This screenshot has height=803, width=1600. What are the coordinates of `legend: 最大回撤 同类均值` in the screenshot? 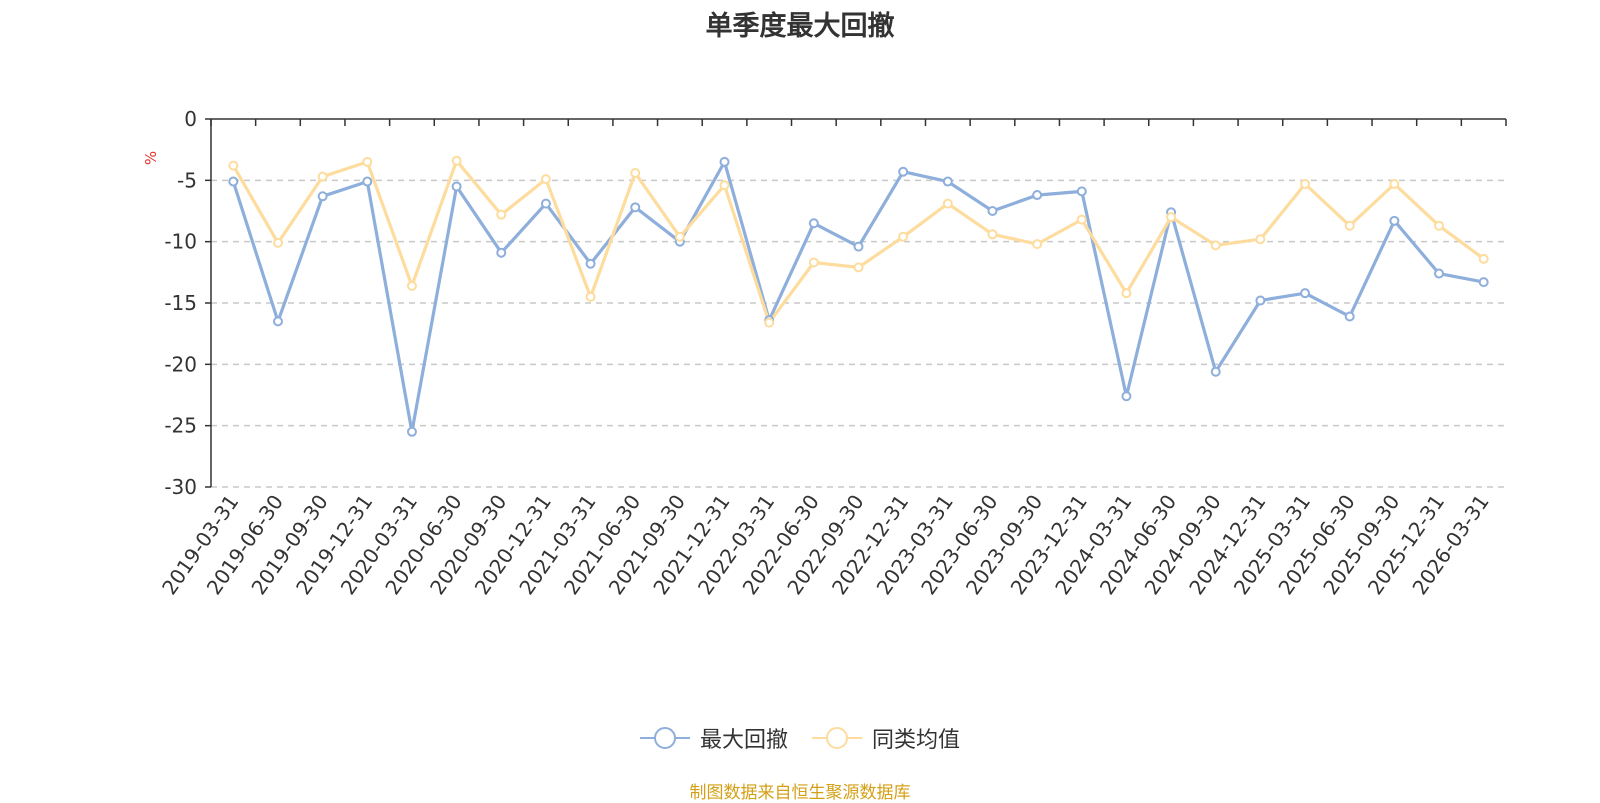 It's located at (800, 738).